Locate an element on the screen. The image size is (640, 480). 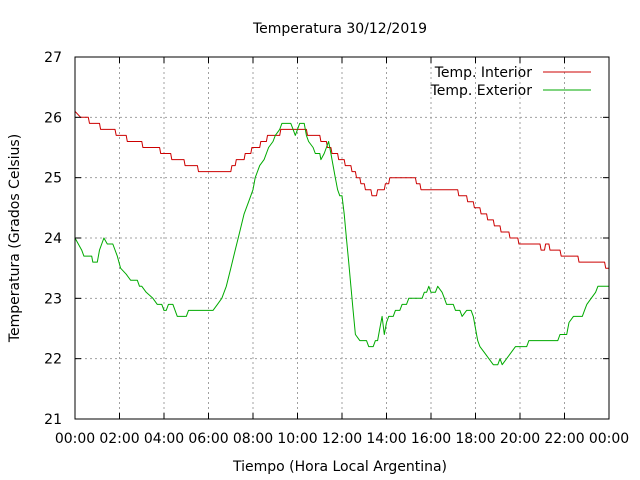
x-tick-label: 04:00 is located at coordinates (164, 439).